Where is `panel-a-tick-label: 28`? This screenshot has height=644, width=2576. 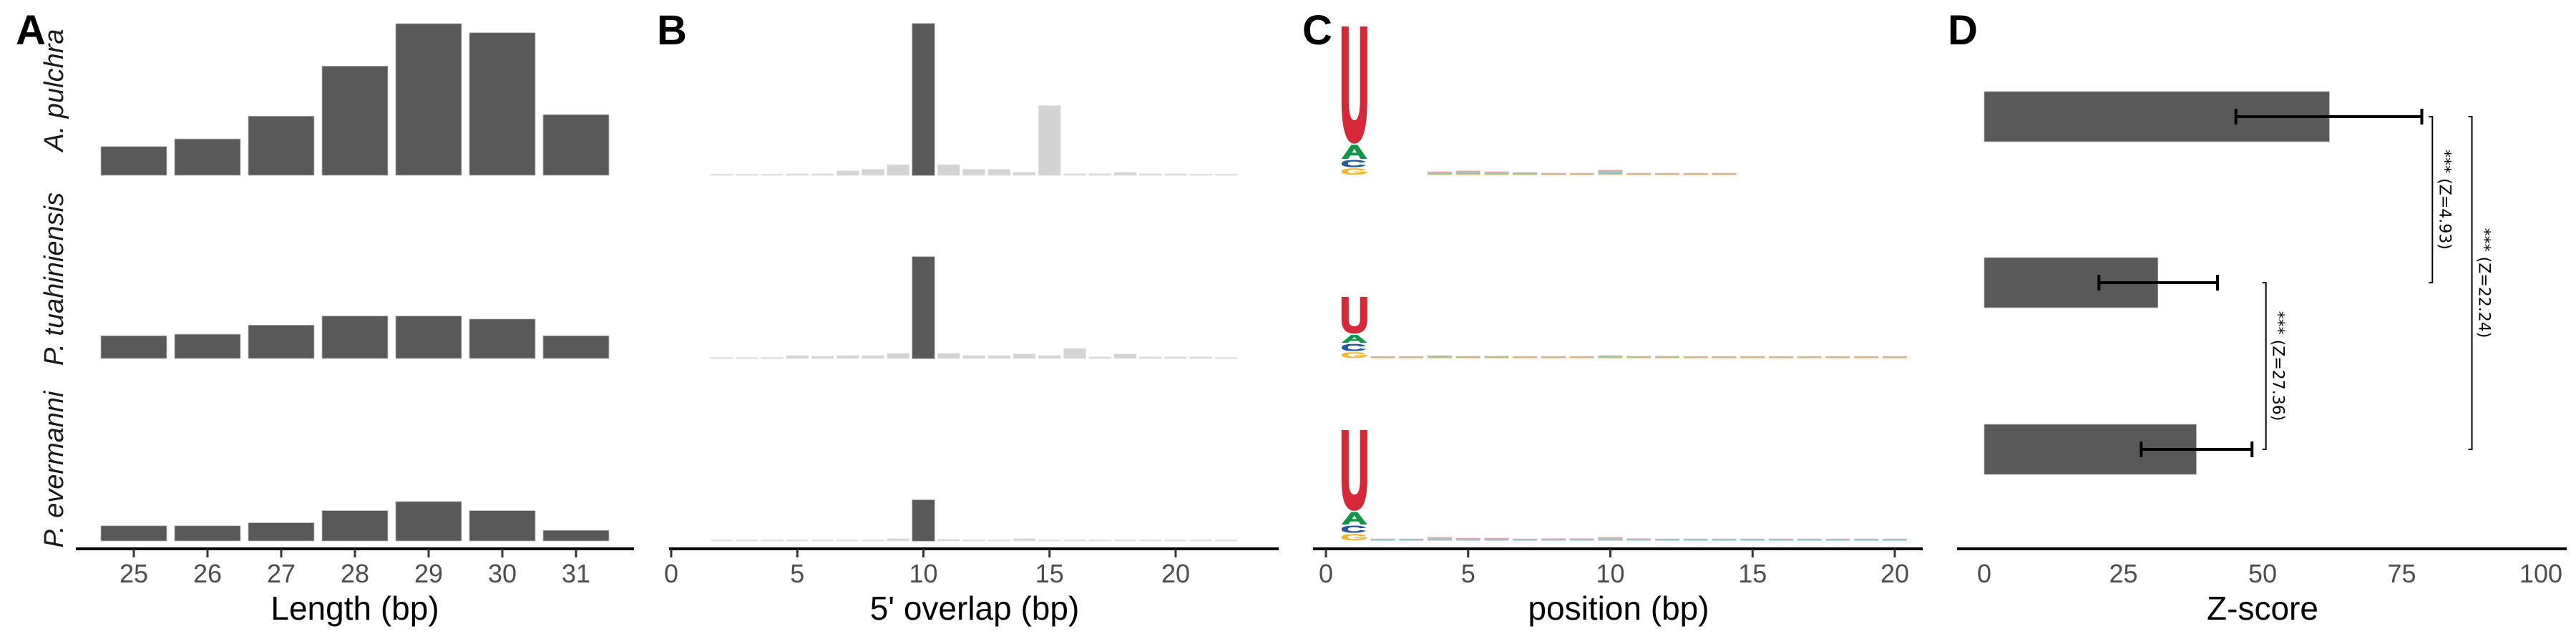 panel-a-tick-label: 28 is located at coordinates (355, 573).